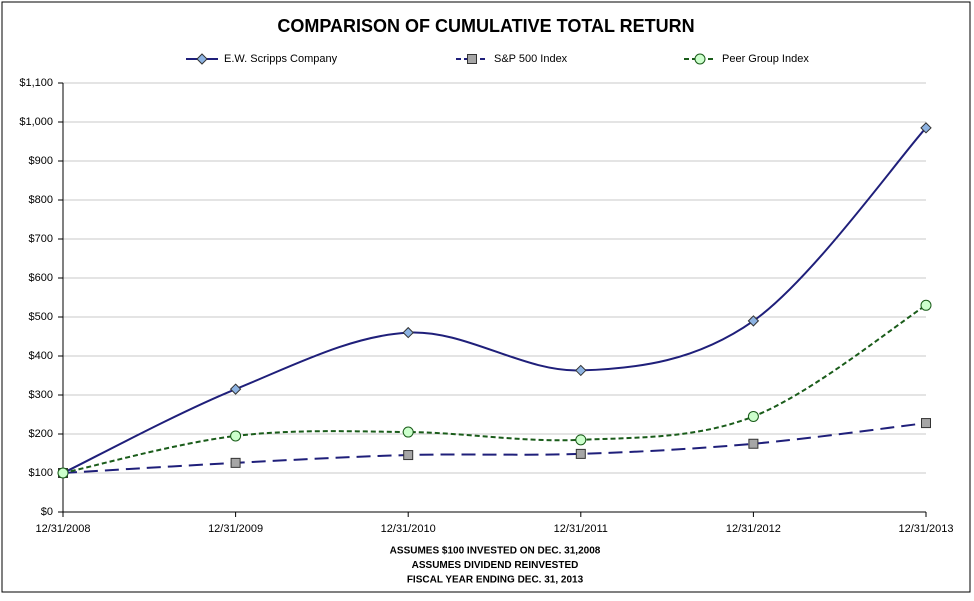 The image size is (974, 601). Describe the element at coordinates (41, 356) in the screenshot. I see `y-tick-label: $400` at that location.